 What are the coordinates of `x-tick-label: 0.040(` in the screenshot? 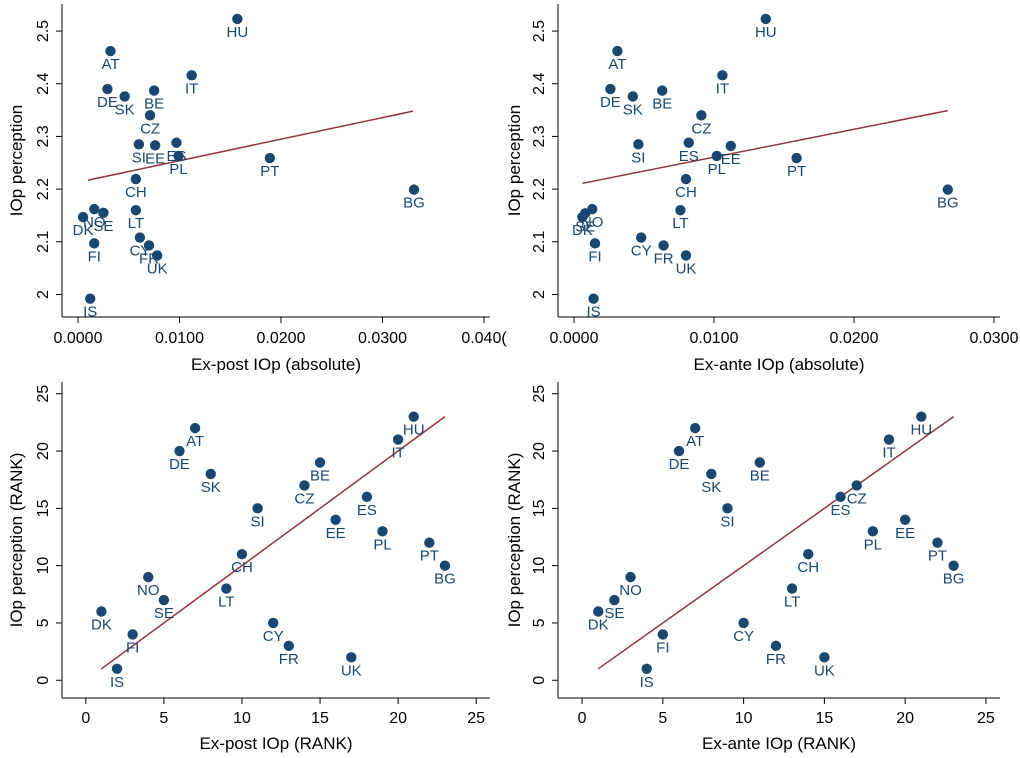 It's located at (484, 338).